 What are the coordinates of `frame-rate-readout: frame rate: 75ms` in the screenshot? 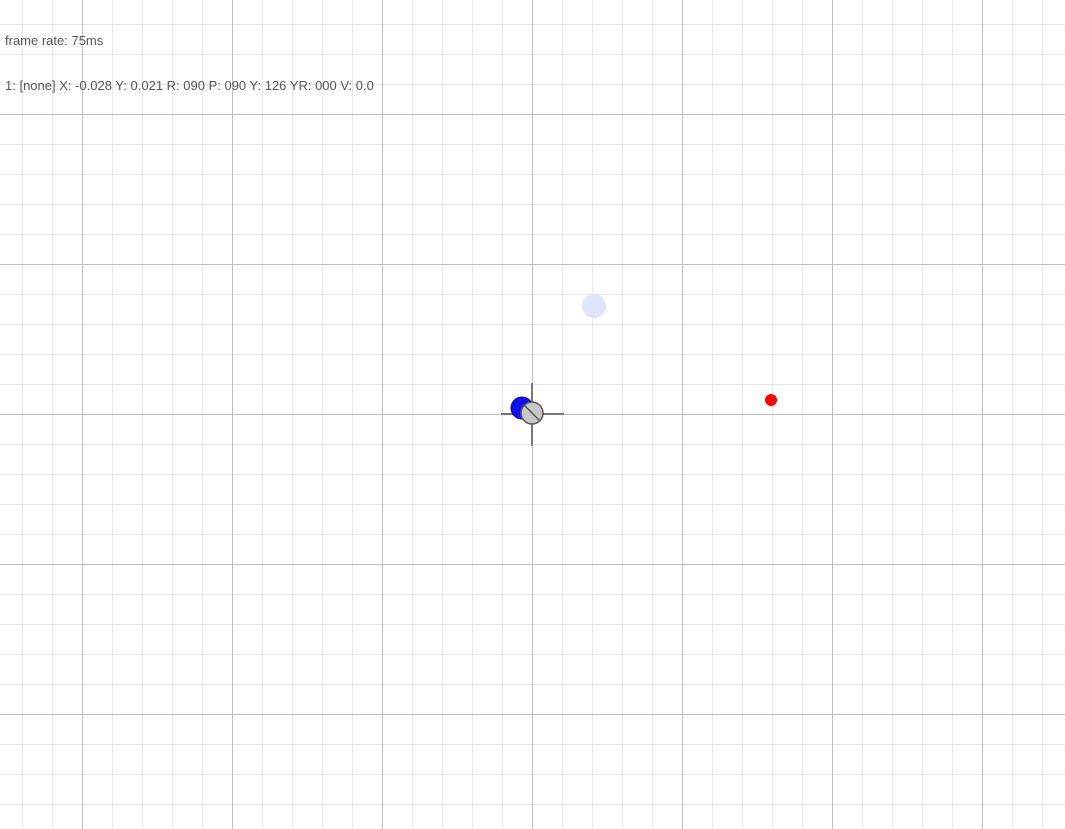 It's located at (54, 40).